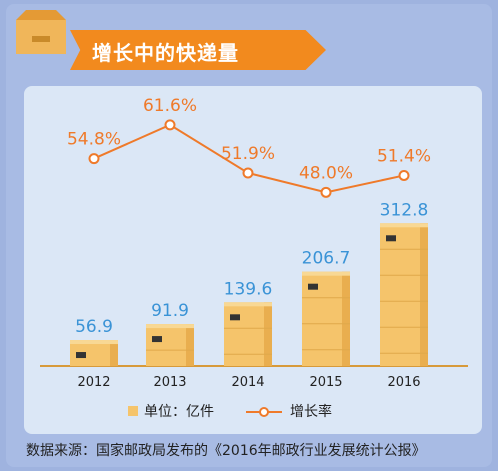 The width and height of the screenshot is (498, 471). I want to click on legend-line-label: 增长率, so click(311, 411).